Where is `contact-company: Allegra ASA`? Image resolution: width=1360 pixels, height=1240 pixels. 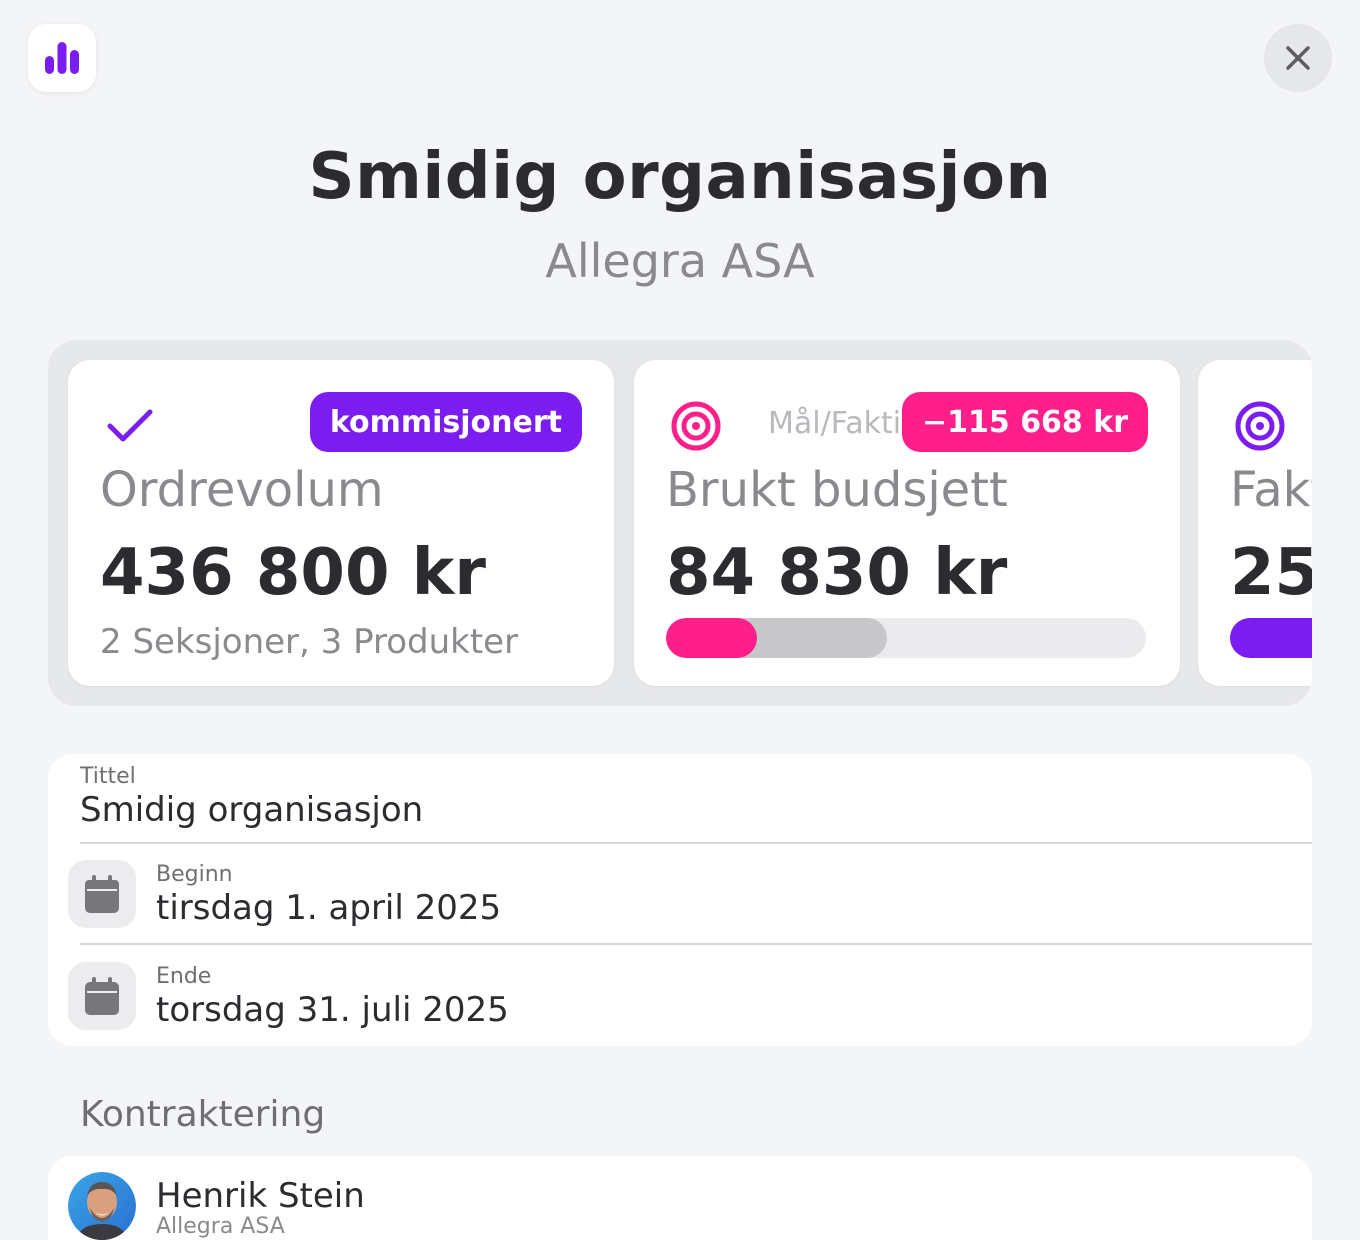
contact-company: Allegra ASA is located at coordinates (220, 1226).